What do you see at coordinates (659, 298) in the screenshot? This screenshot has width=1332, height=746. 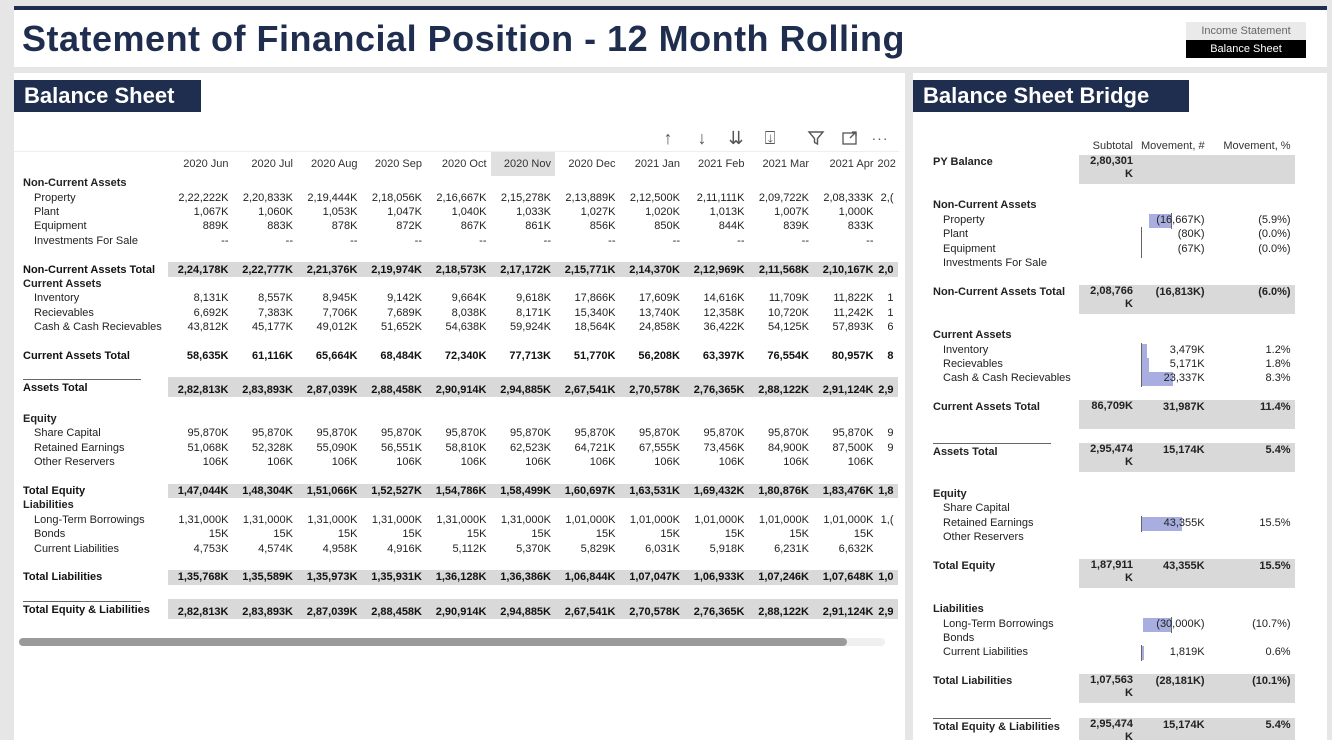 I see `cell-value: 17,609K` at bounding box center [659, 298].